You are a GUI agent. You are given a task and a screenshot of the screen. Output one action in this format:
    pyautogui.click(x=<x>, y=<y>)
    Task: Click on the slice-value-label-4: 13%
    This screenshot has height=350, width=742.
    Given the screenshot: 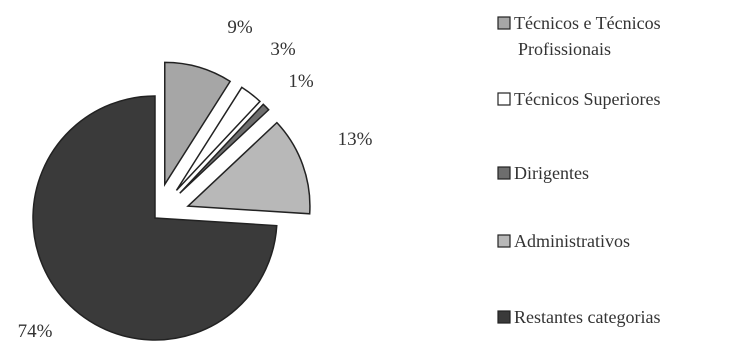 What is the action you would take?
    pyautogui.click(x=355, y=139)
    